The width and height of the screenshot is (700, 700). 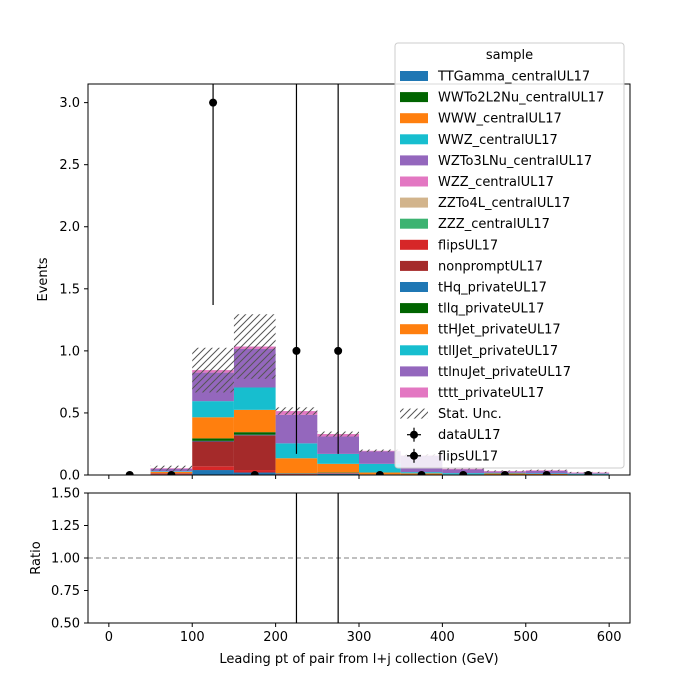 What do you see at coordinates (414, 413) in the screenshot?
I see `legend-swatch-hatch` at bounding box center [414, 413].